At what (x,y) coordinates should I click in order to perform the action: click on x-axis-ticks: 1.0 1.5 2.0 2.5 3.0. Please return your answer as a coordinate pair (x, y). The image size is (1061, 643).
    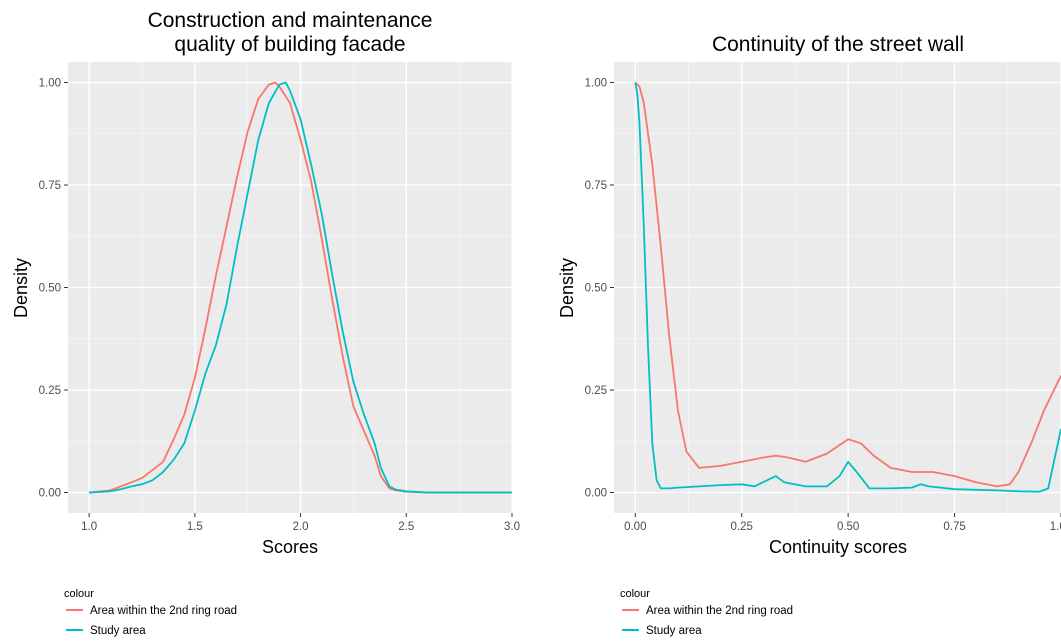
    Looking at the image, I should click on (300, 523).